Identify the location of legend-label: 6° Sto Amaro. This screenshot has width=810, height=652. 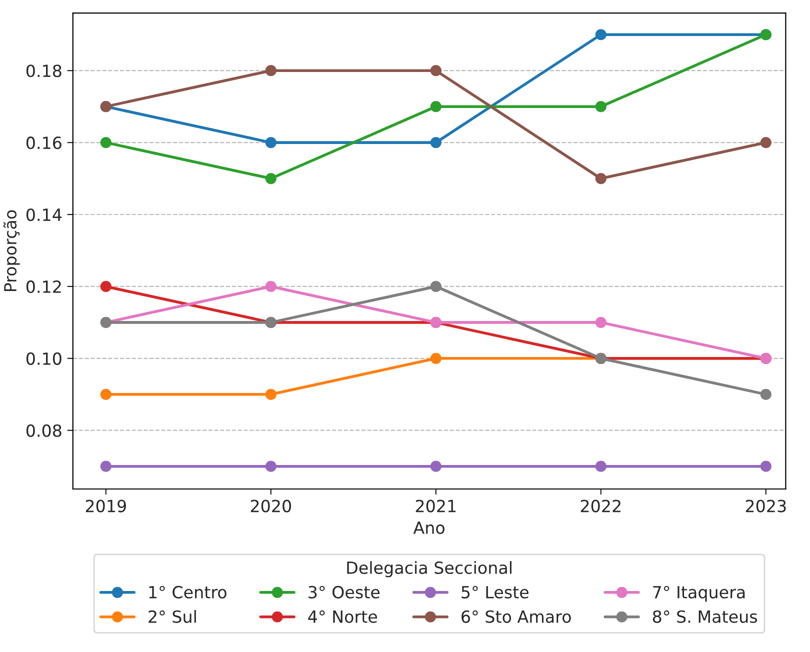
(516, 616).